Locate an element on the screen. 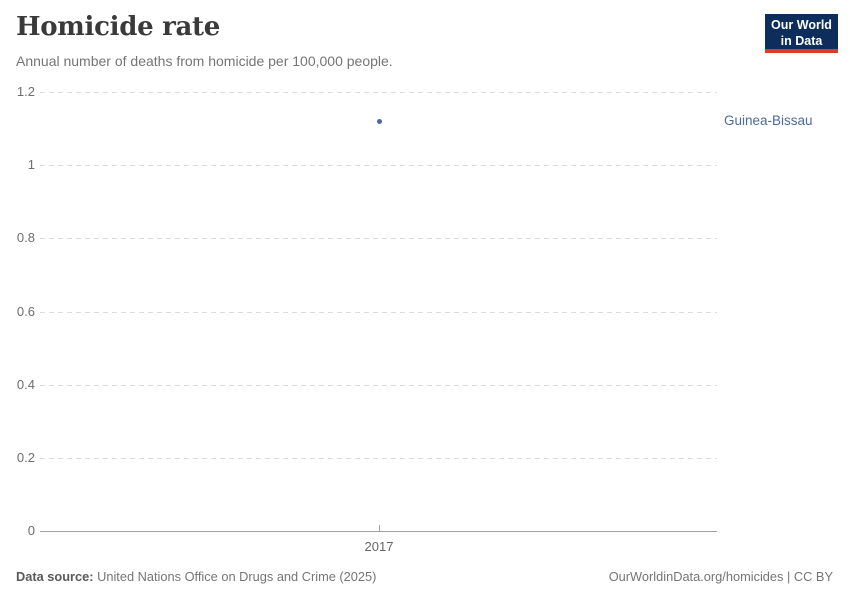 The width and height of the screenshot is (850, 600). y-axis-tick-label: 0.8 is located at coordinates (25, 238).